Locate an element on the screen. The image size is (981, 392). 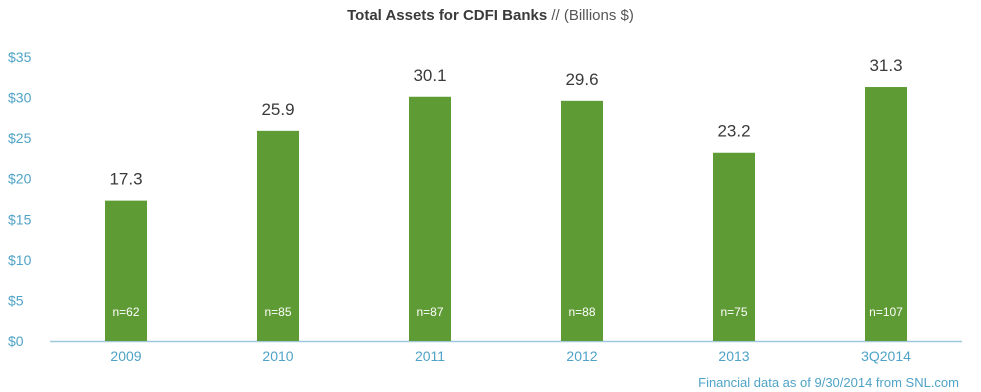
chart-title-units: // (Billions $) is located at coordinates (590, 15).